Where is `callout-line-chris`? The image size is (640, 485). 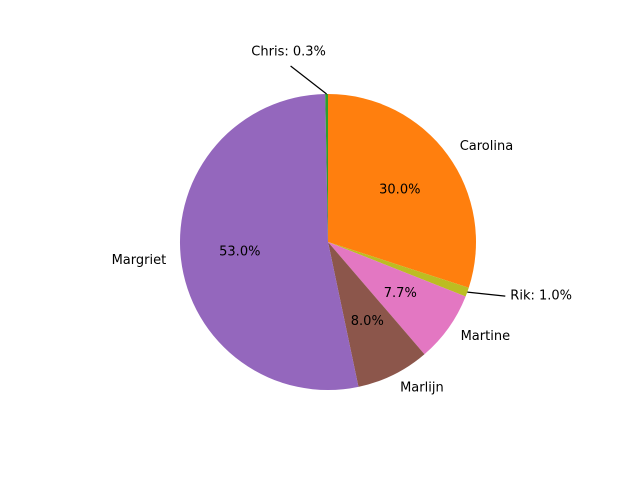 callout-line-chris is located at coordinates (308, 80).